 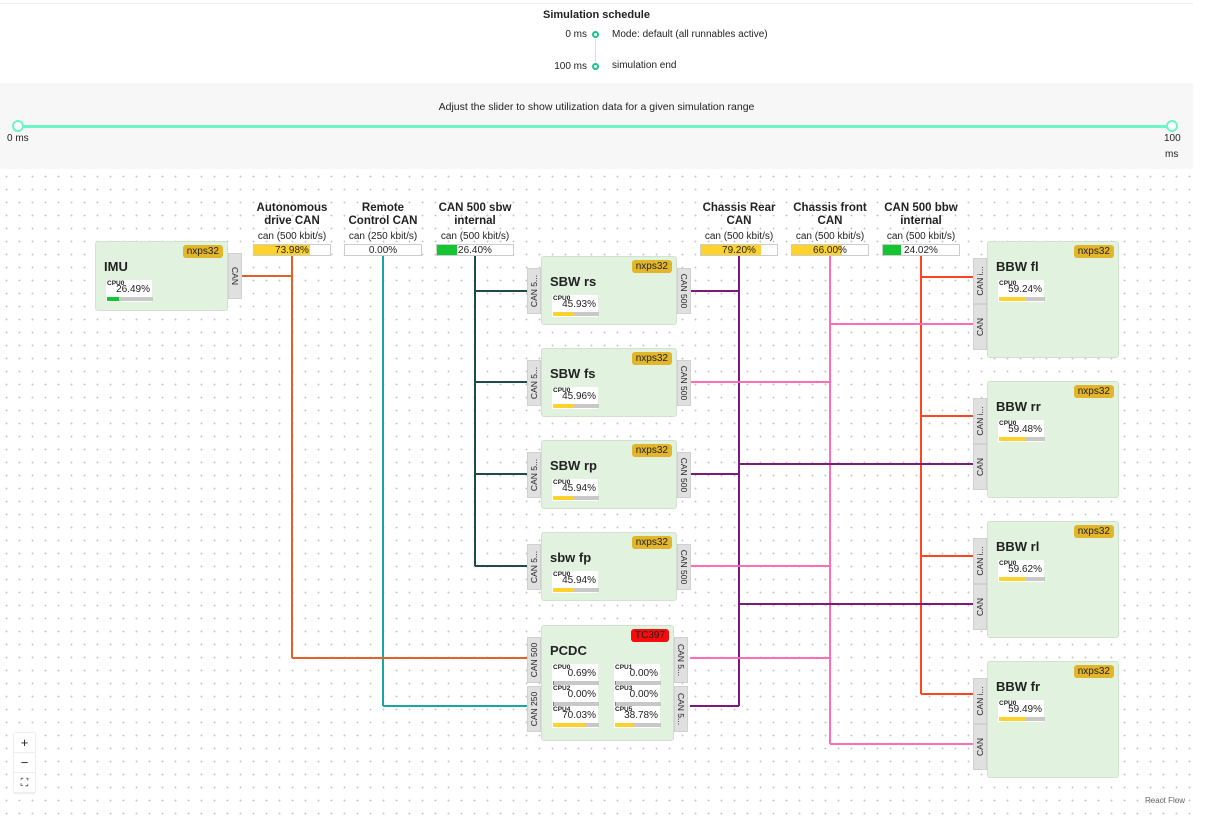 What do you see at coordinates (739, 214) in the screenshot?
I see `bus-name: Chassis Rear CAN` at bounding box center [739, 214].